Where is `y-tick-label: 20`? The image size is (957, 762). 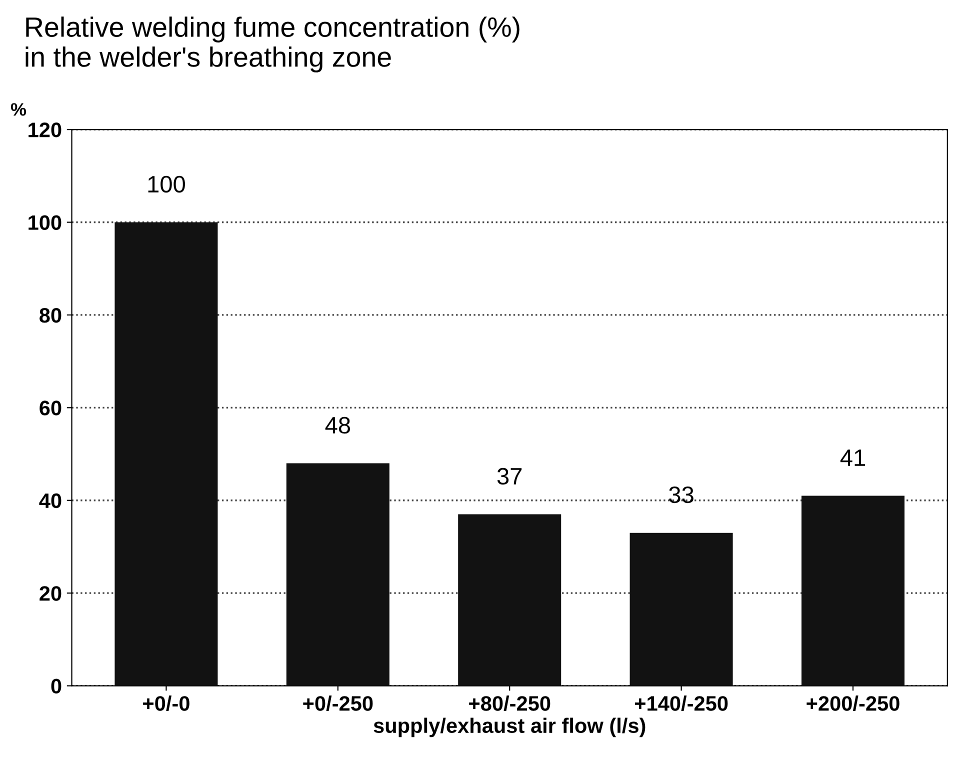
y-tick-label: 20 is located at coordinates (51, 593).